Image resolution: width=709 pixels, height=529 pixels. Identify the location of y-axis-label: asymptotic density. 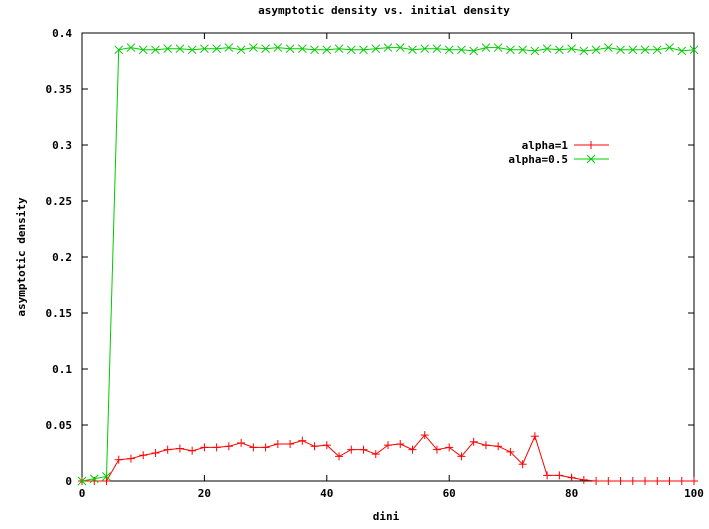
(21, 257).